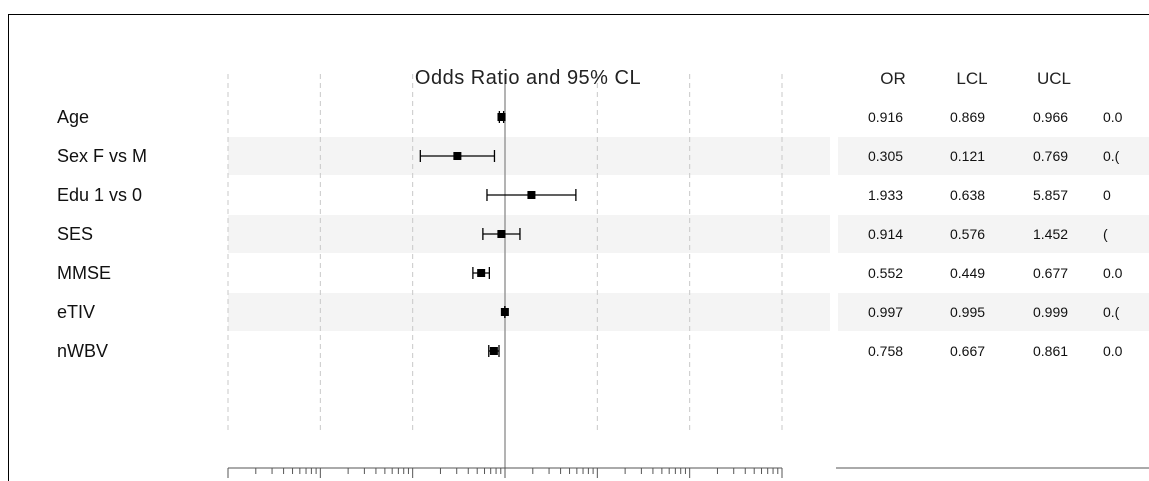 The width and height of the screenshot is (1149, 481). What do you see at coordinates (1050, 117) in the screenshot?
I see `cell-ucl: 0.966` at bounding box center [1050, 117].